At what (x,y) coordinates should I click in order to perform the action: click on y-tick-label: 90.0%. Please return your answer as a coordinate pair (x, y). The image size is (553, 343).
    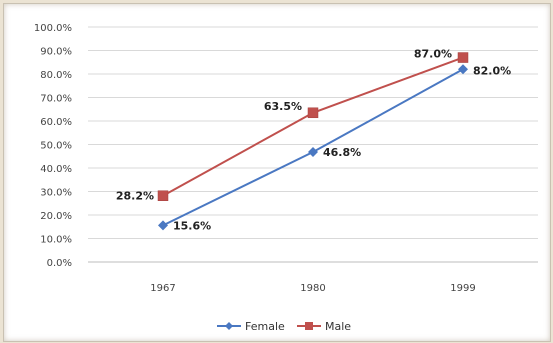
    Looking at the image, I should click on (56, 52).